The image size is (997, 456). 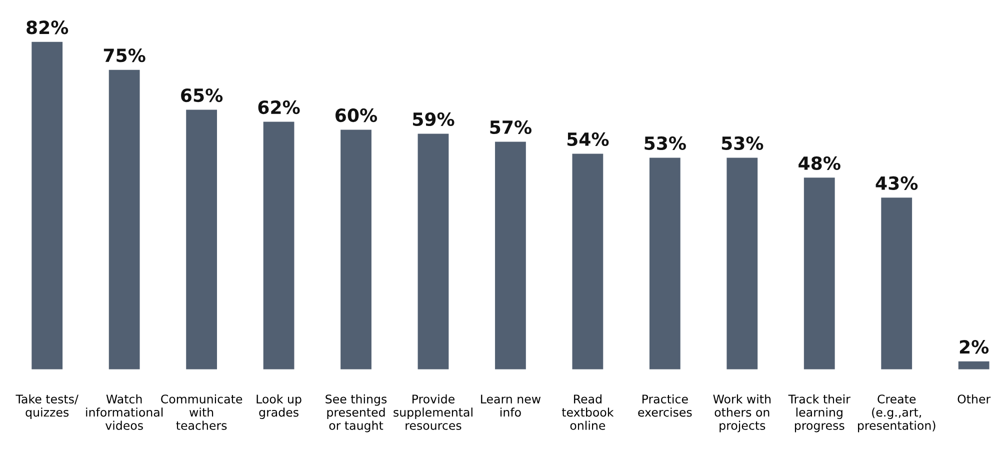 What do you see at coordinates (819, 413) in the screenshot?
I see `x-tick-label: Track their learning progress` at bounding box center [819, 413].